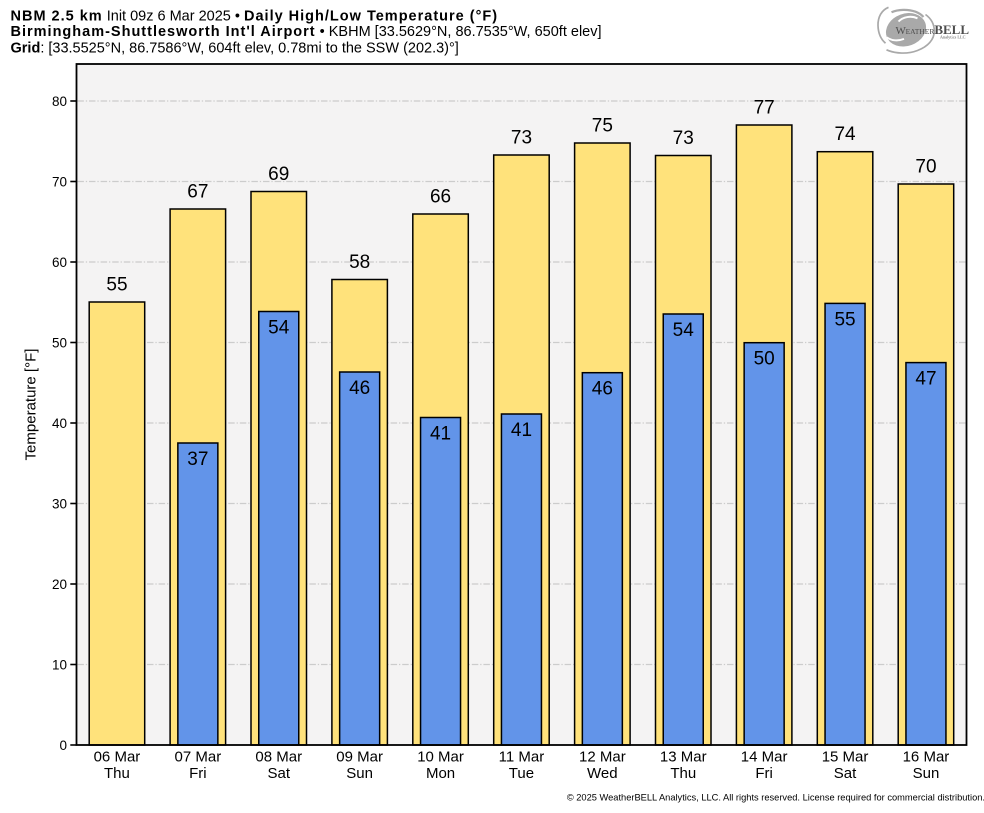 This screenshot has width=984, height=813. I want to click on svg-text: 58, so click(359, 262).